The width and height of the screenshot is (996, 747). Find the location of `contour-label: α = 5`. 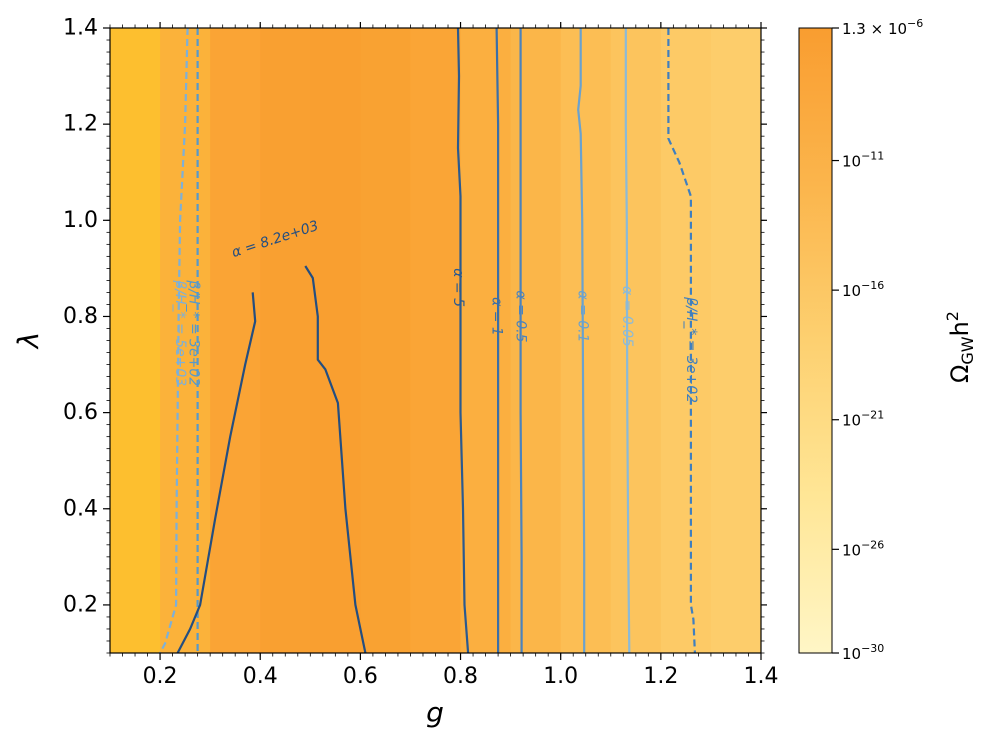

contour-label: α = 5 is located at coordinates (458, 287).